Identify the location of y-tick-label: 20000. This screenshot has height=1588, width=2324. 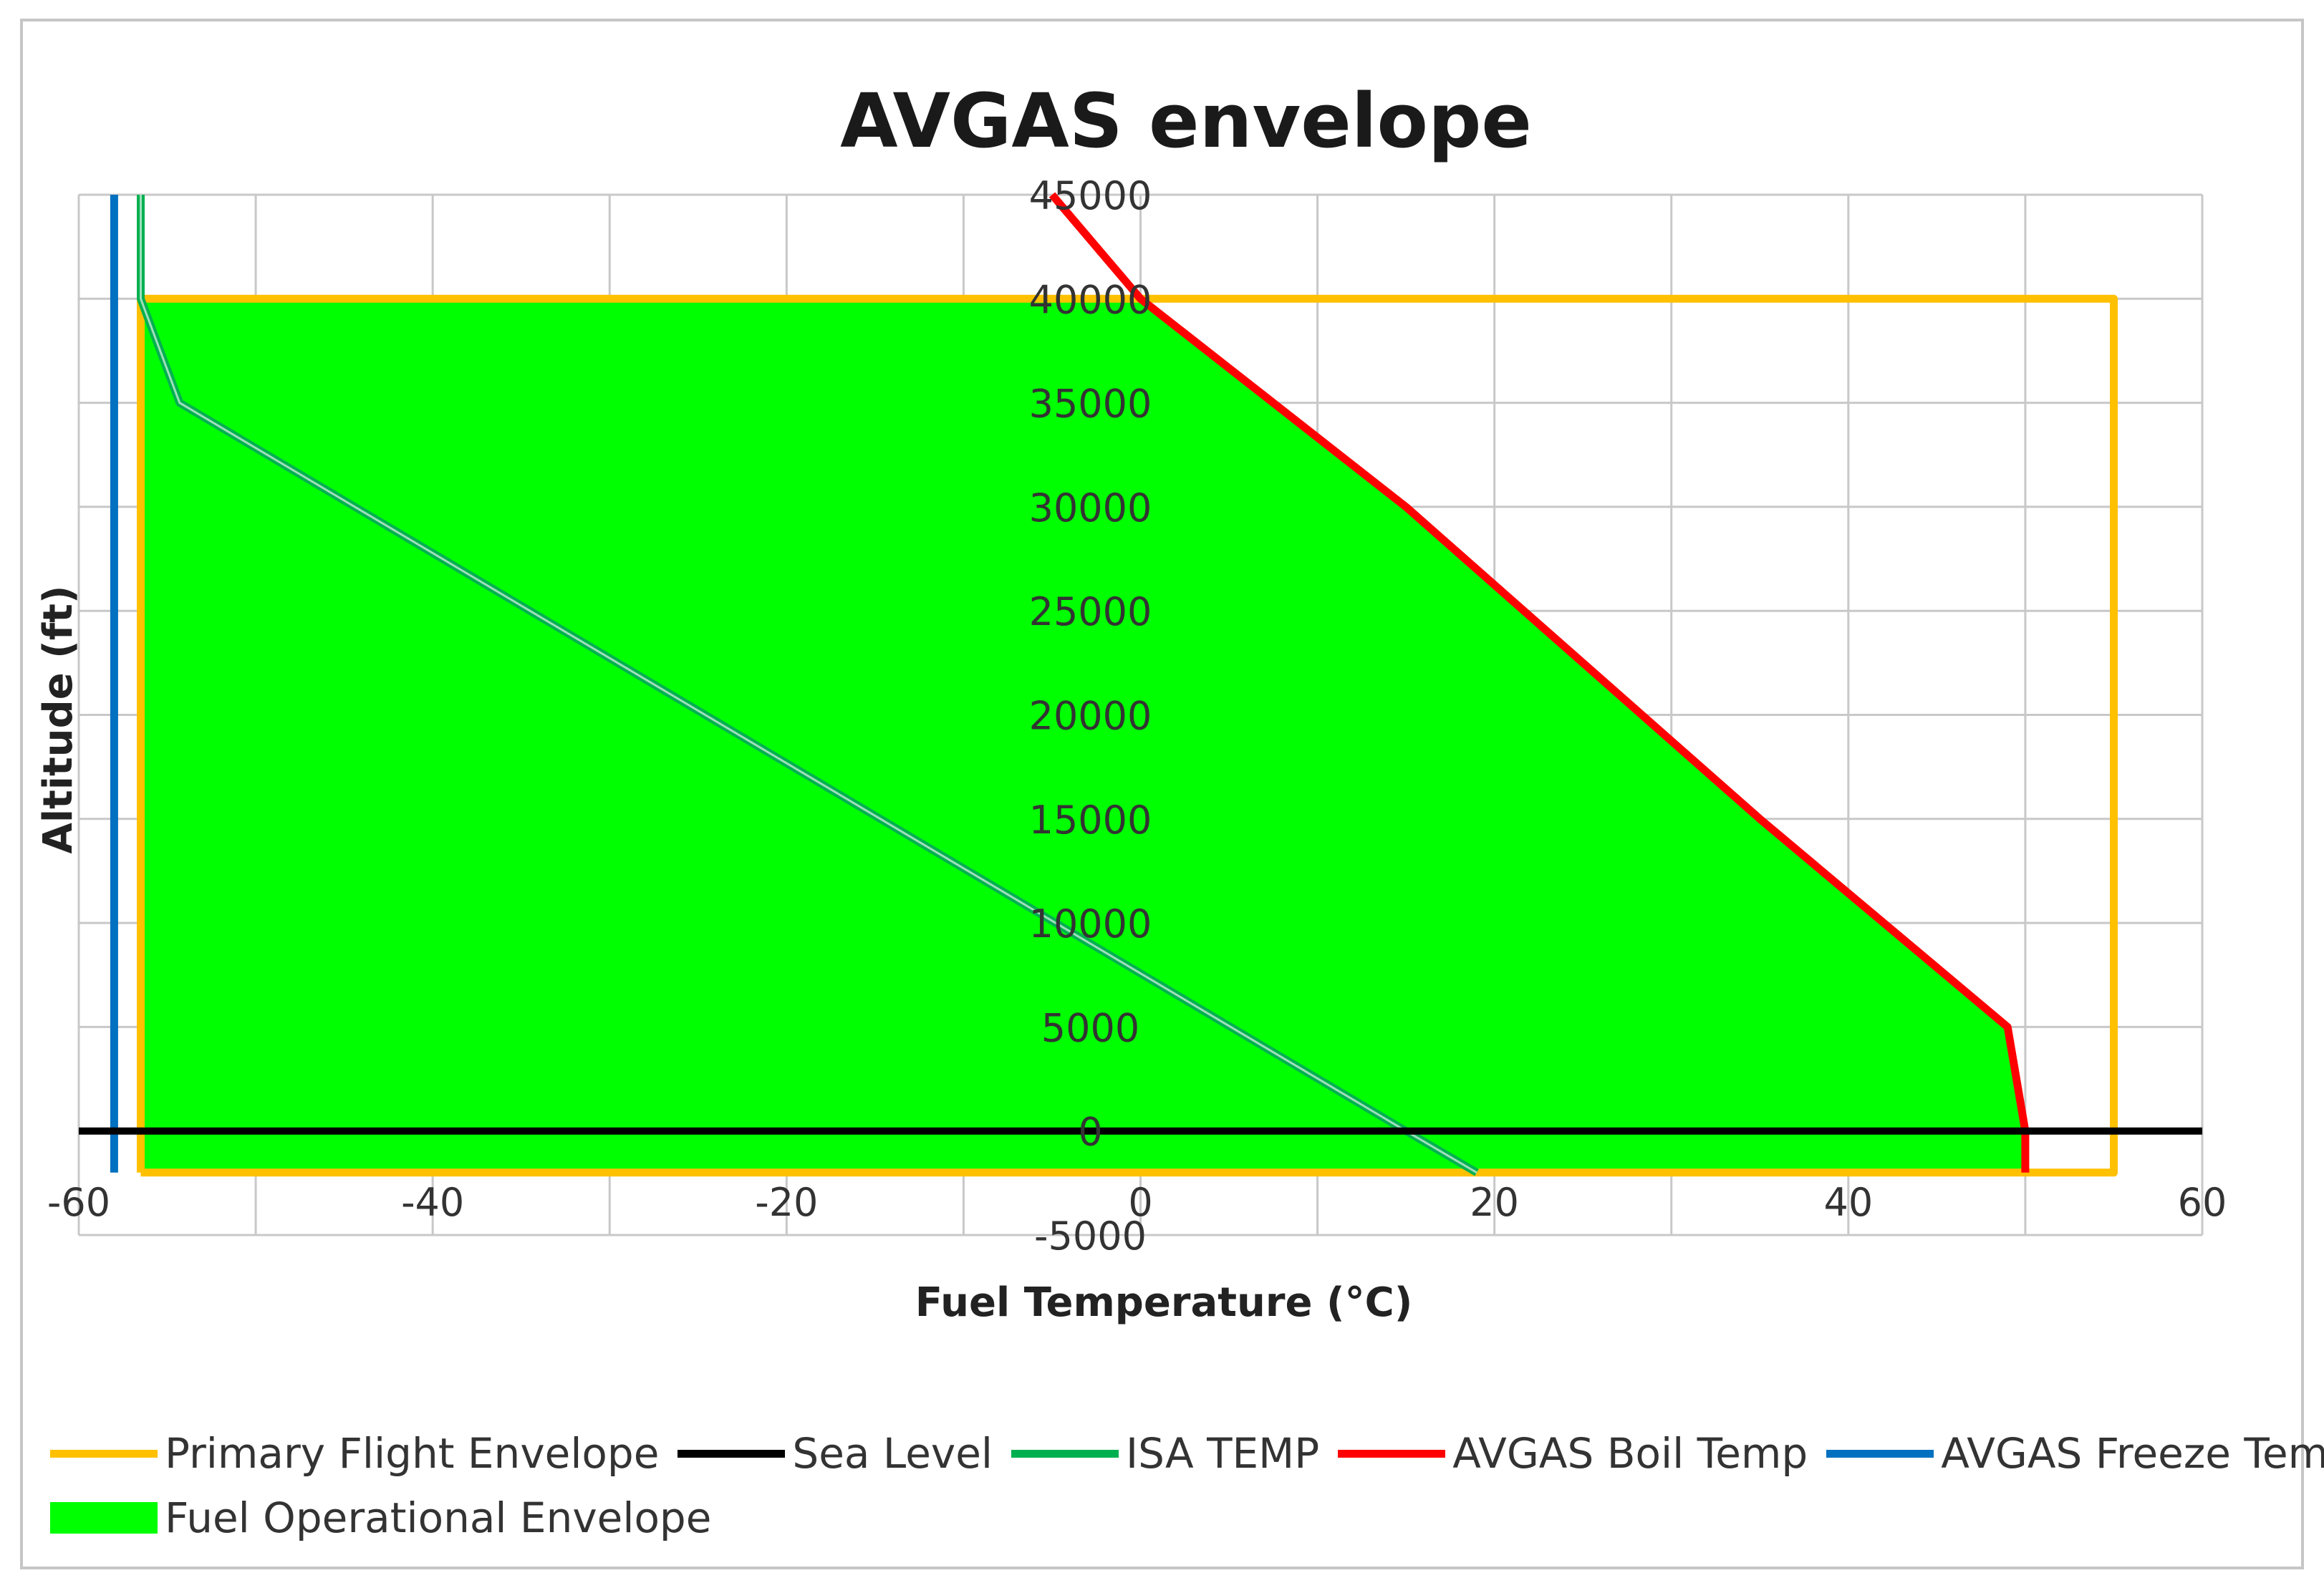
(1091, 716).